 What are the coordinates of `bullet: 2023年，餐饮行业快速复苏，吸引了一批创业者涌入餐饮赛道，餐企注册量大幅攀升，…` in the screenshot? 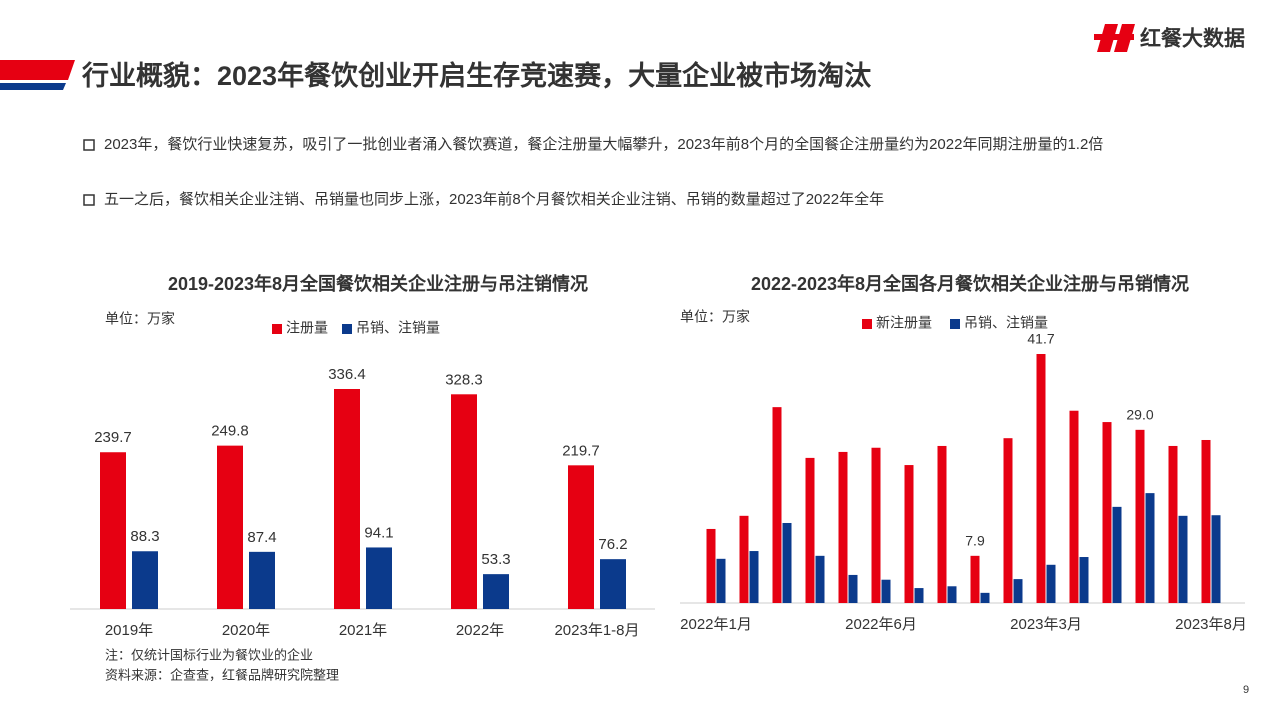 It's located at (604, 144).